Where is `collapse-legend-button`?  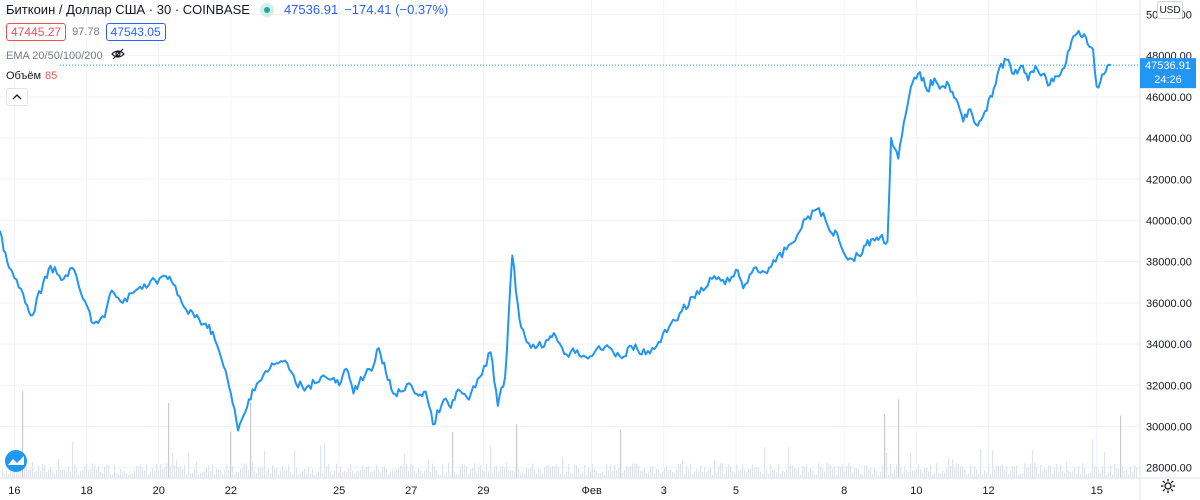
collapse-legend-button is located at coordinates (17, 97).